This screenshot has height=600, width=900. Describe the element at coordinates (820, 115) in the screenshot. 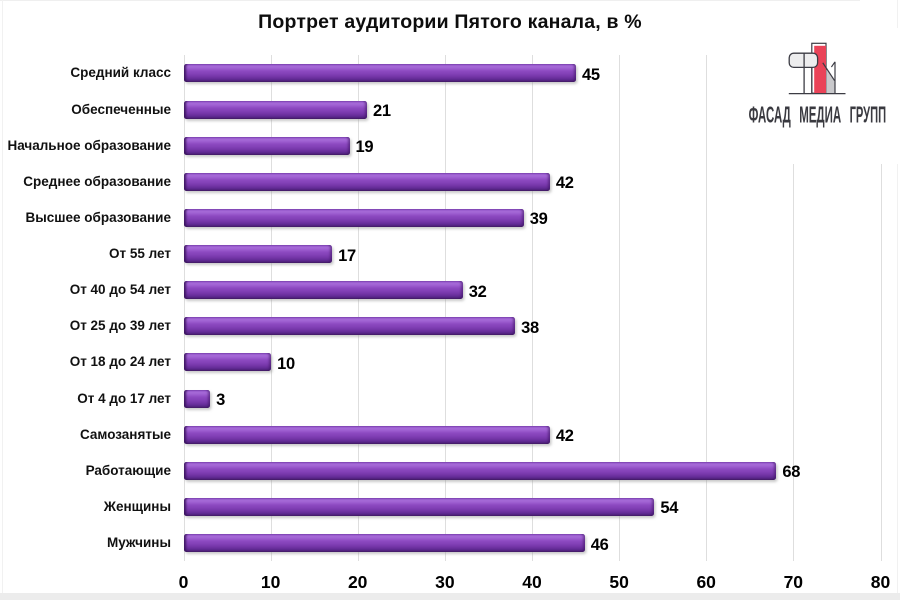

I see `svg-text: МЕДИА` at that location.